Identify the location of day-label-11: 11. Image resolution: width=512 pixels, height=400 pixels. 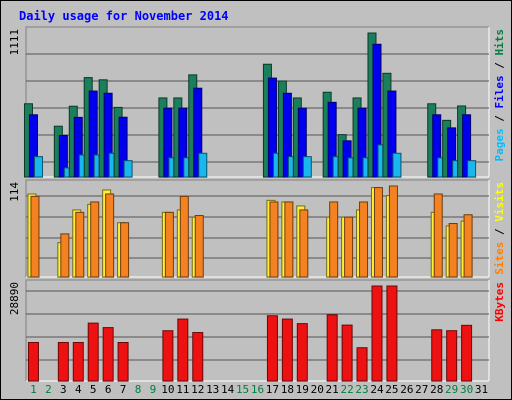
(182, 389).